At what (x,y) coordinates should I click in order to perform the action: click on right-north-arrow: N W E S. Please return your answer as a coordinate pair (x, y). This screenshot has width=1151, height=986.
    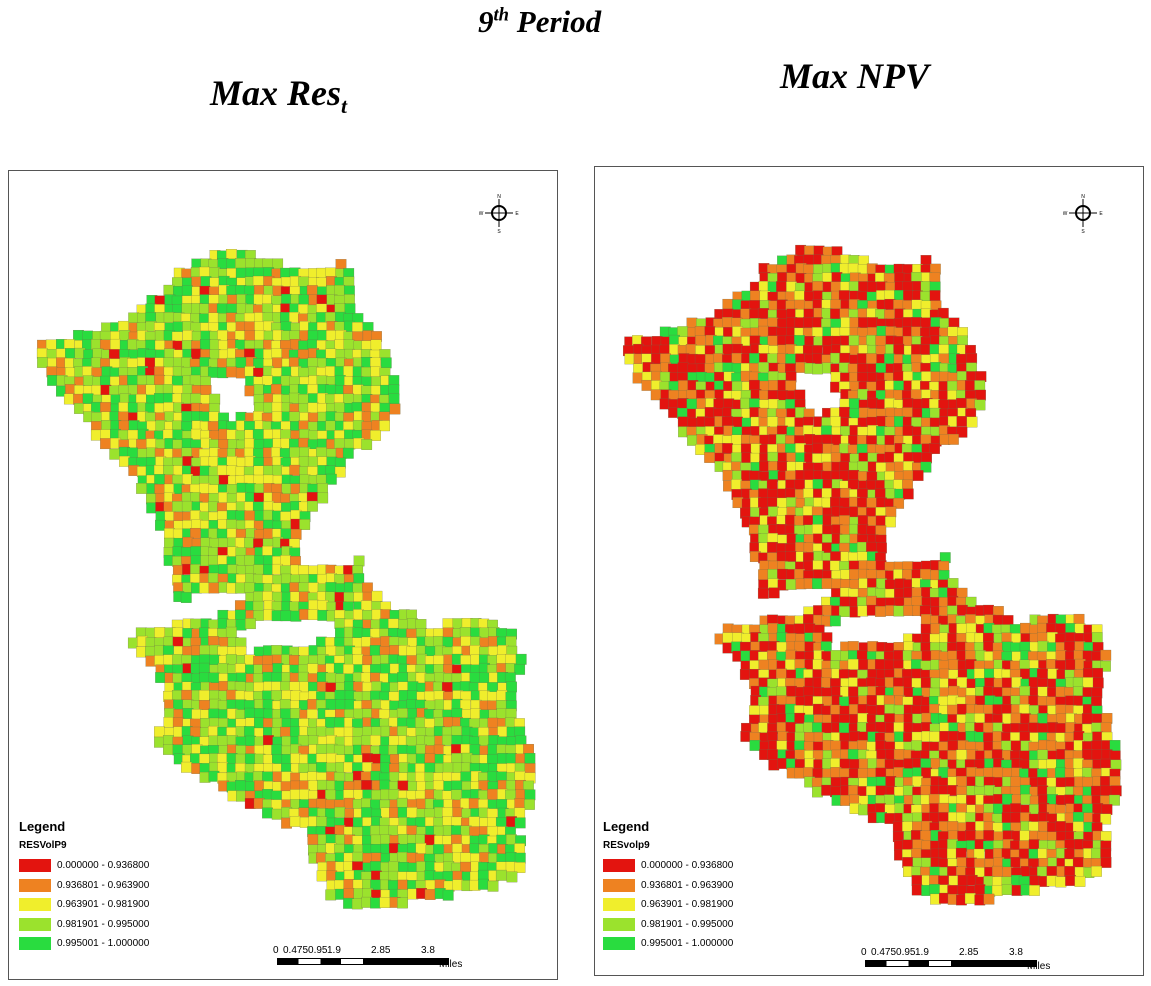
    Looking at the image, I should click on (1083, 213).